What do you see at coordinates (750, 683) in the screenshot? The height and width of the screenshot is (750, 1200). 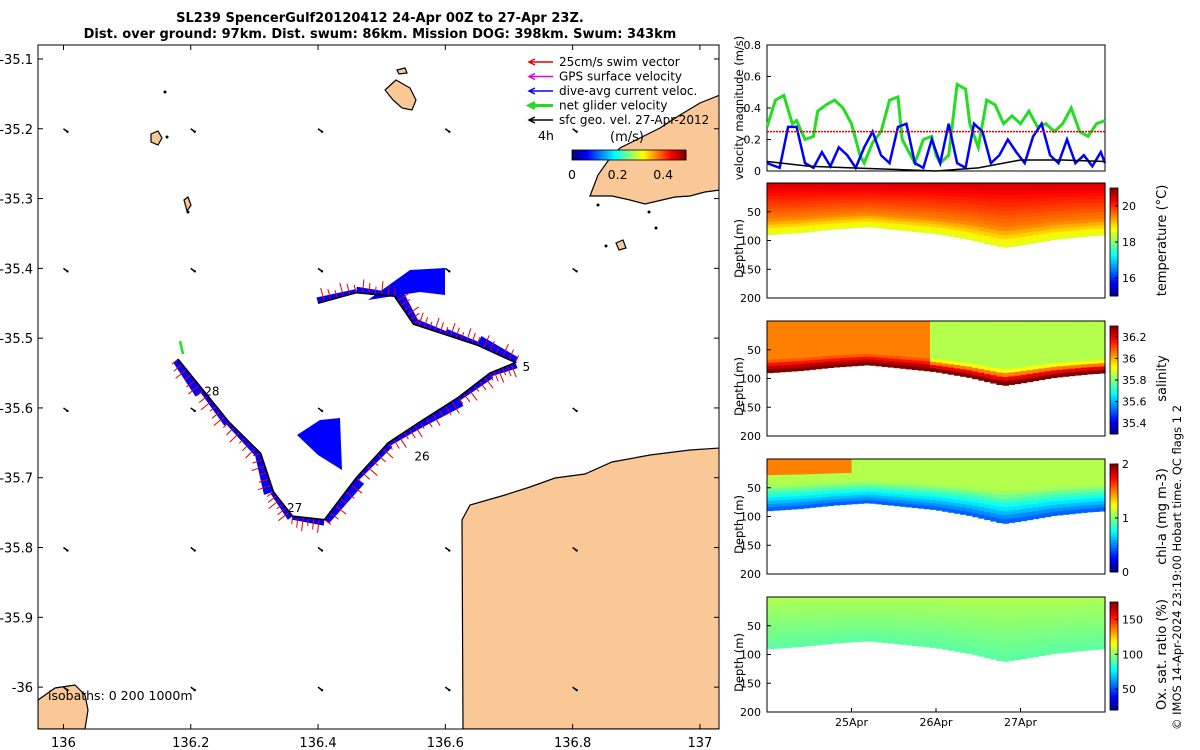 I see `y-tick-label: 150` at bounding box center [750, 683].